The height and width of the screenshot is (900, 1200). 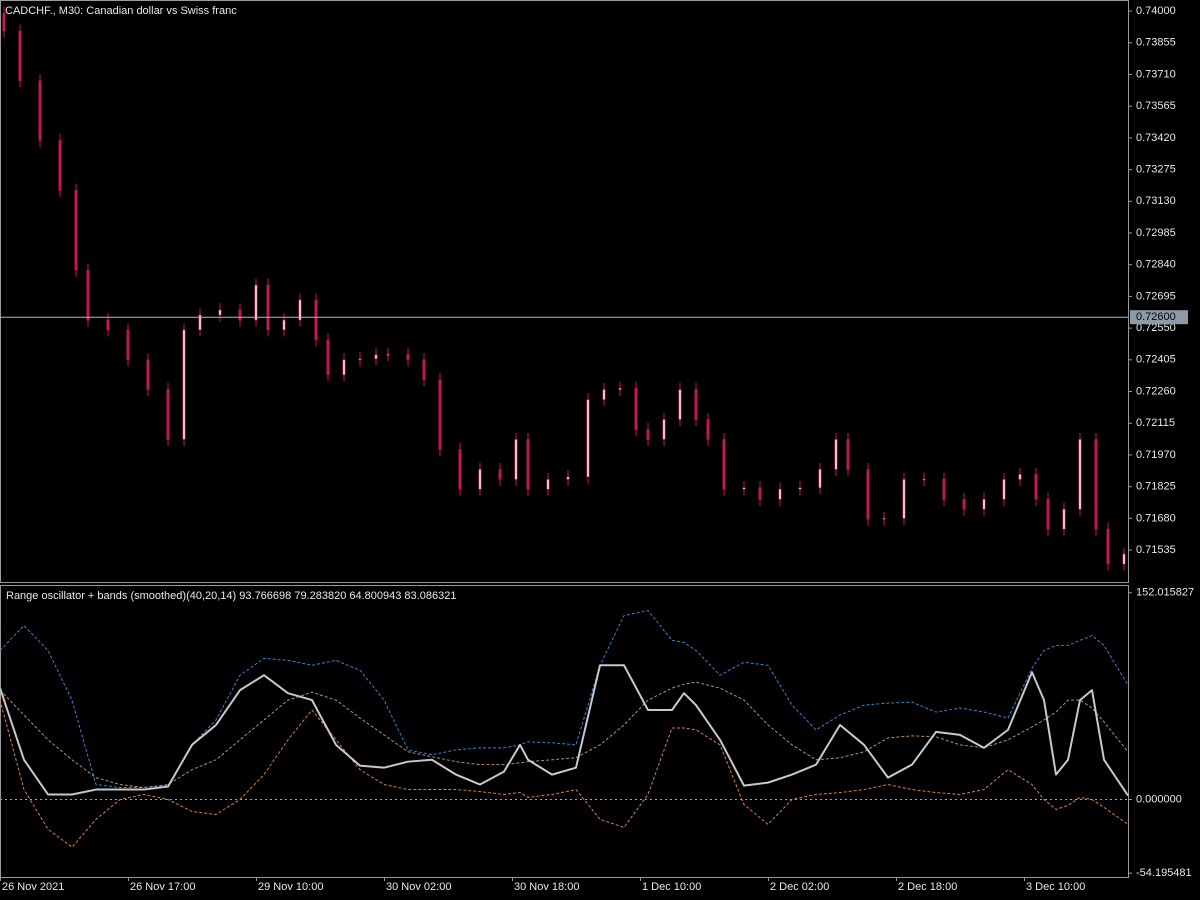 I want to click on x-tick-label: 1 Dec 10:00, so click(x=671, y=887).